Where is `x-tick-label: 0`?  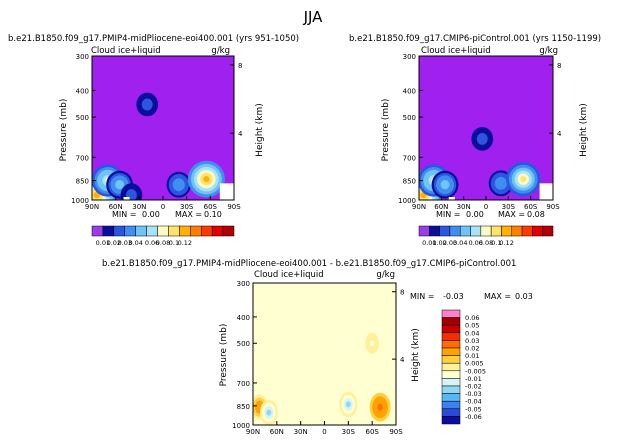
x-tick-label: 0 is located at coordinates (163, 207).